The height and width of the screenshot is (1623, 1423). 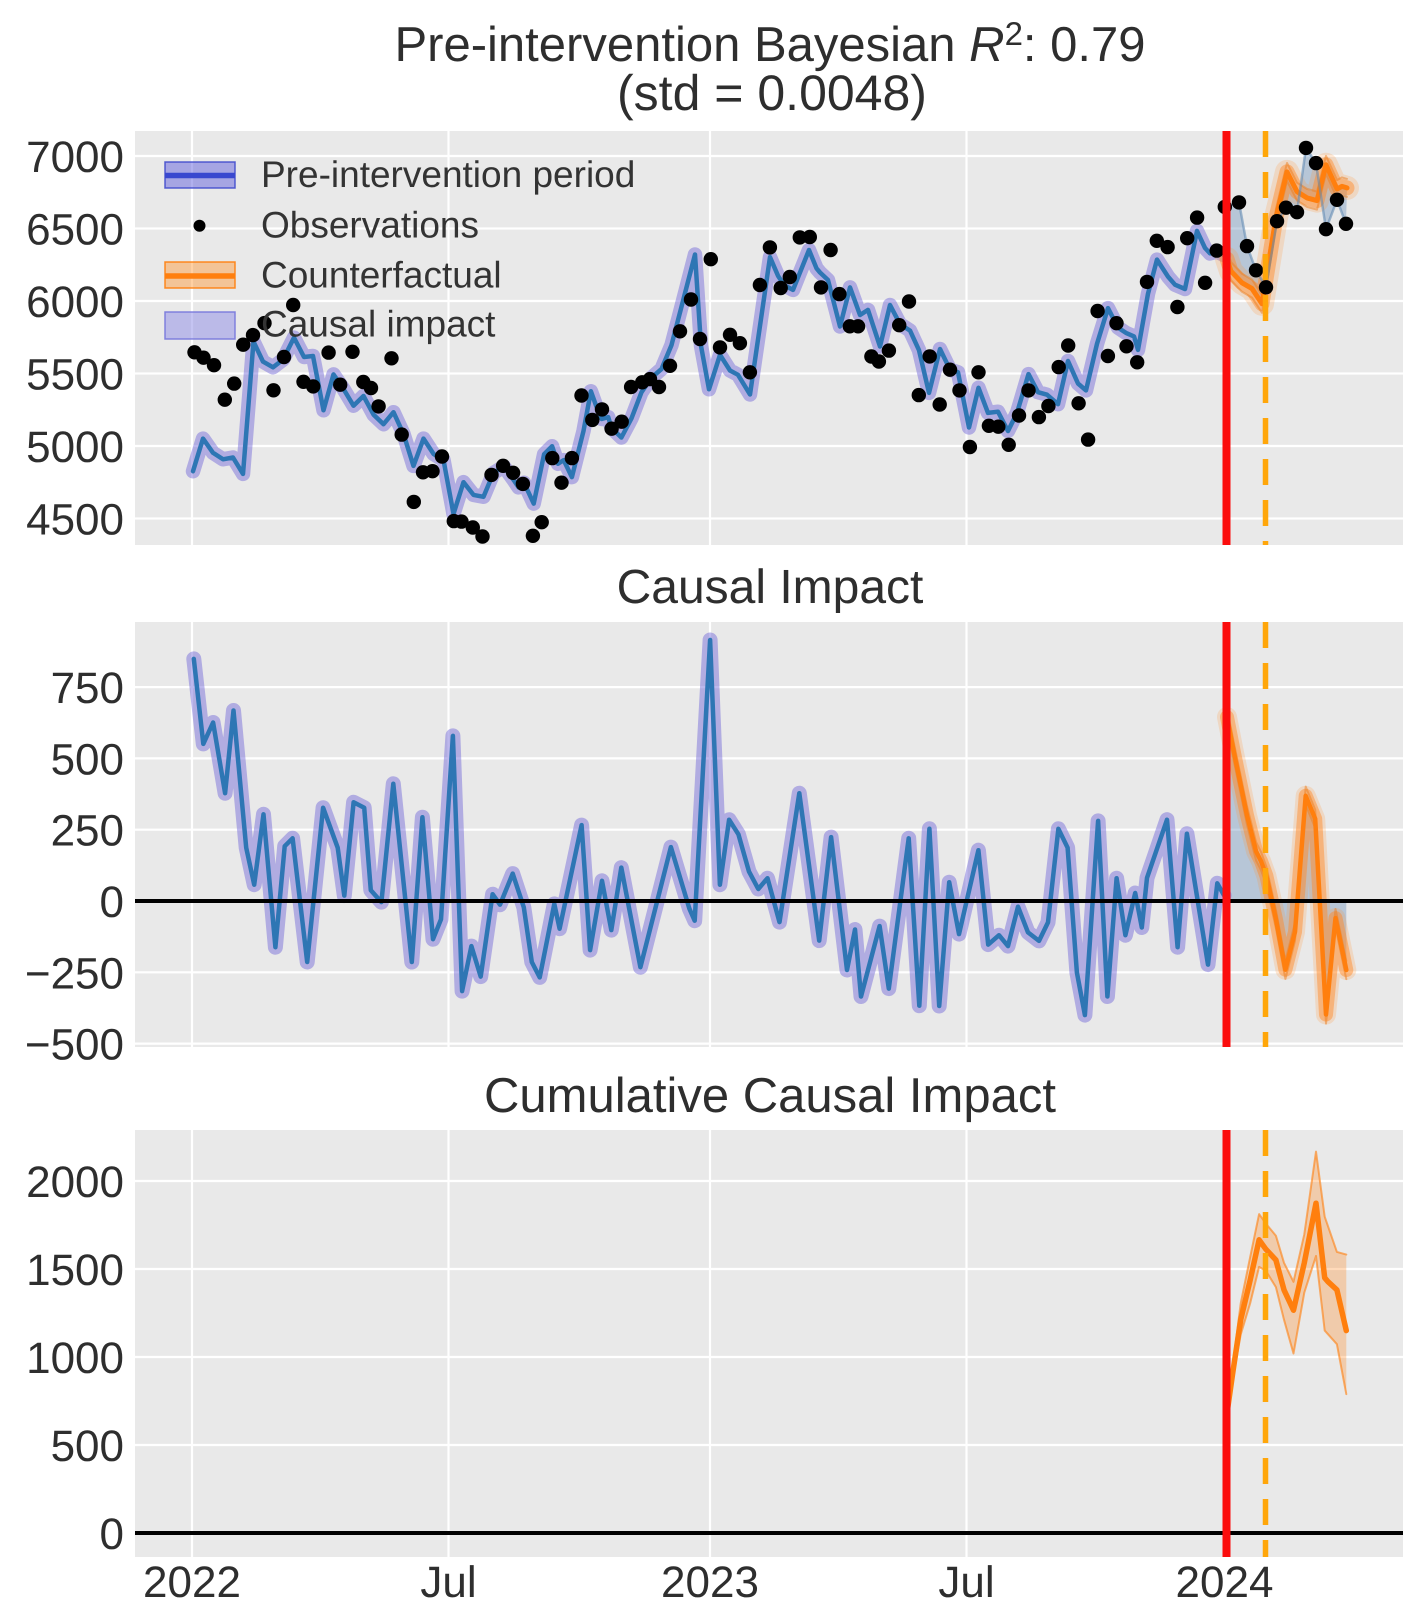 What do you see at coordinates (1225, 1582) in the screenshot?
I see `svg-text: 2024` at bounding box center [1225, 1582].